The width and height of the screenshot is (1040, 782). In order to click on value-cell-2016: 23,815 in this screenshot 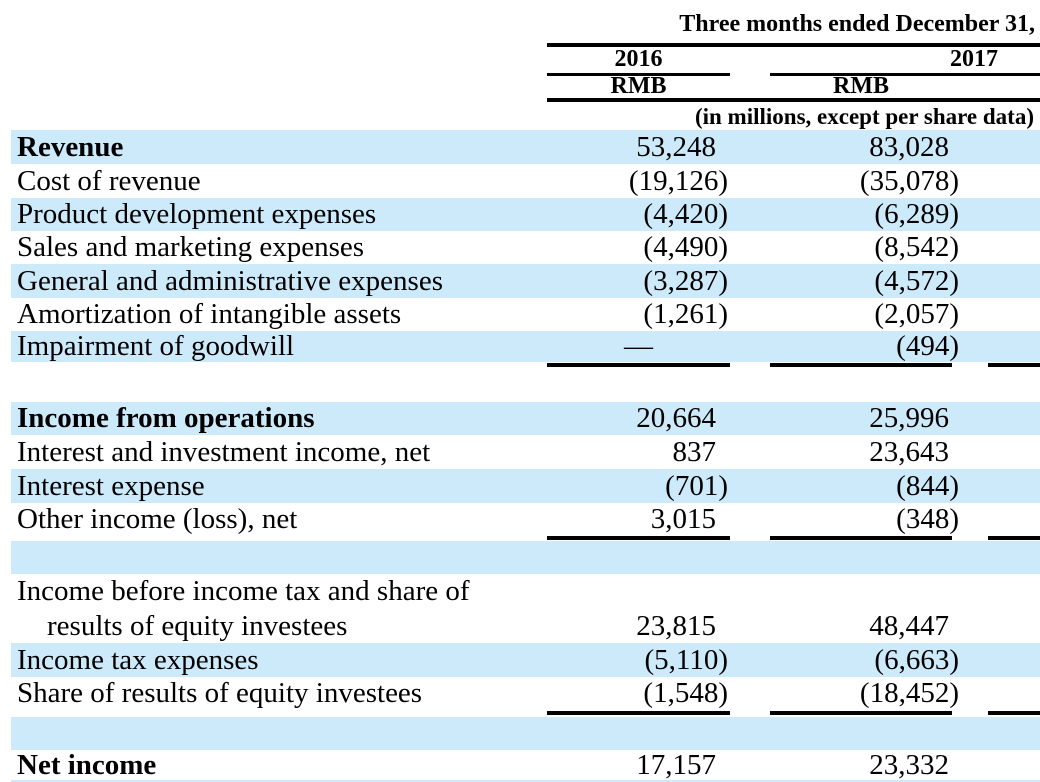, I will do `click(676, 625)`.